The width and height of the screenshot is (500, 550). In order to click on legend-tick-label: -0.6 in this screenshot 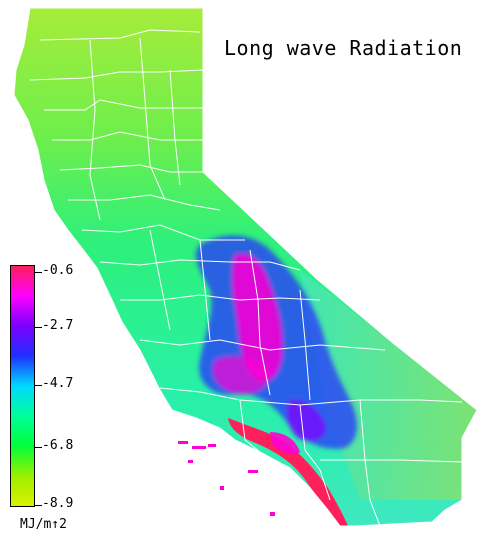, I will do `click(58, 270)`.